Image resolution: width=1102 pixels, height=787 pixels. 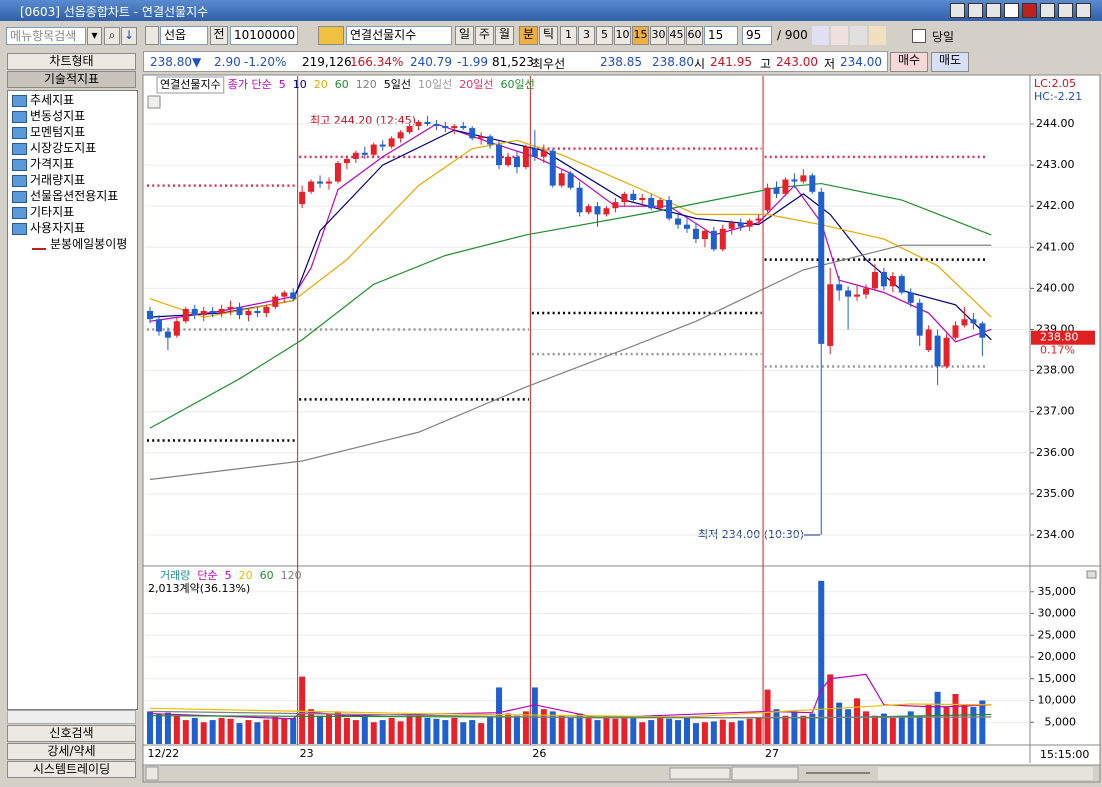 I want to click on scrollbar, so click(x=621, y=773).